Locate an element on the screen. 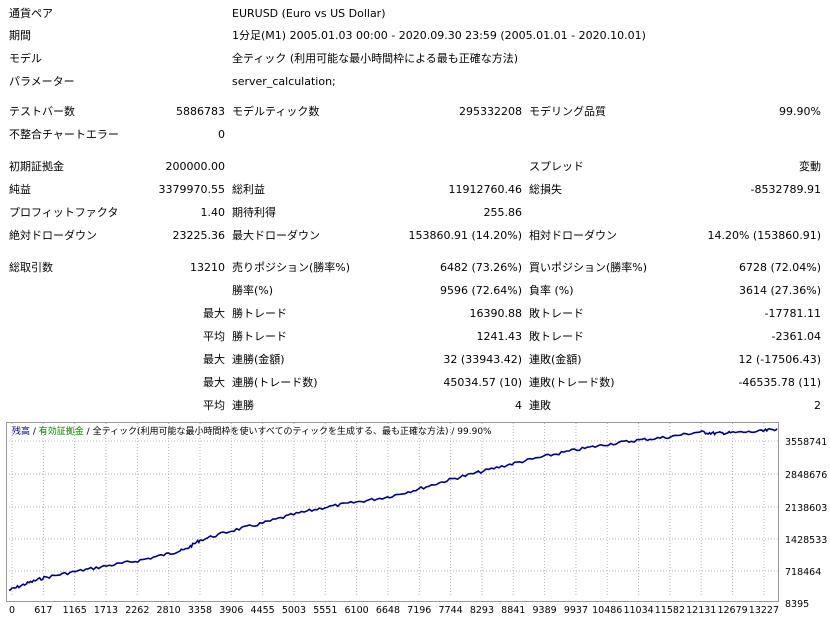 The width and height of the screenshot is (830, 620). x-tick-label: 13227 is located at coordinates (764, 610).